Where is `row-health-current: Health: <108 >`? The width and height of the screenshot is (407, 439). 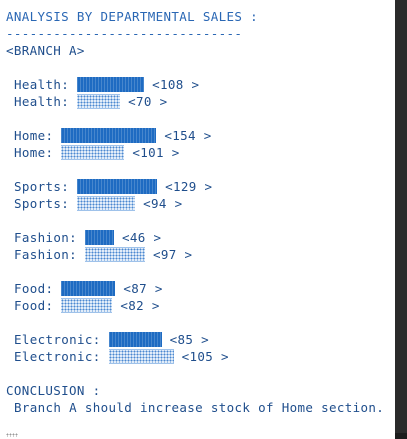
row-health-current: Health: <108 > is located at coordinates (106, 84).